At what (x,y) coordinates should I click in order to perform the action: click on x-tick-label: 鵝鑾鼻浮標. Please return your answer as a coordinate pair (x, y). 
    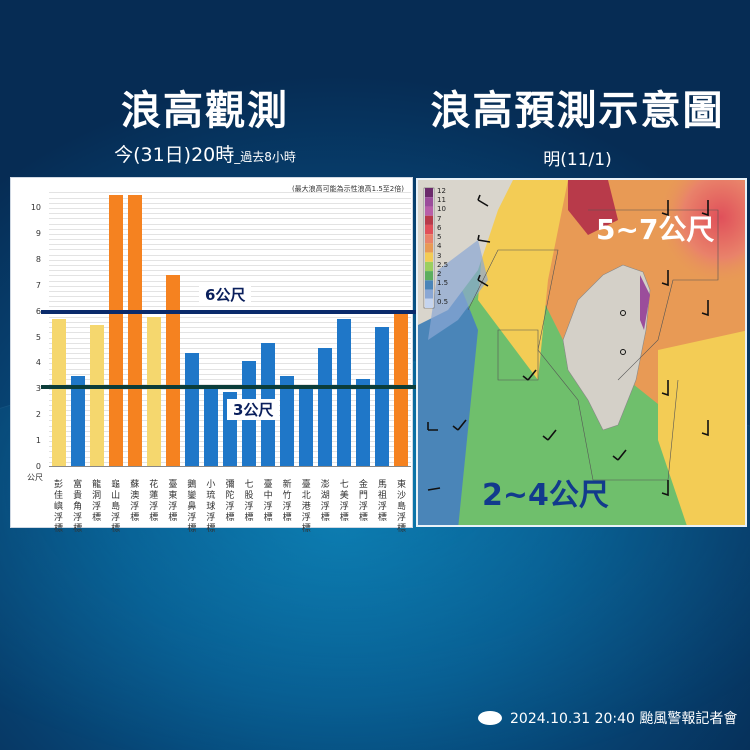
    Looking at the image, I should click on (192, 507).